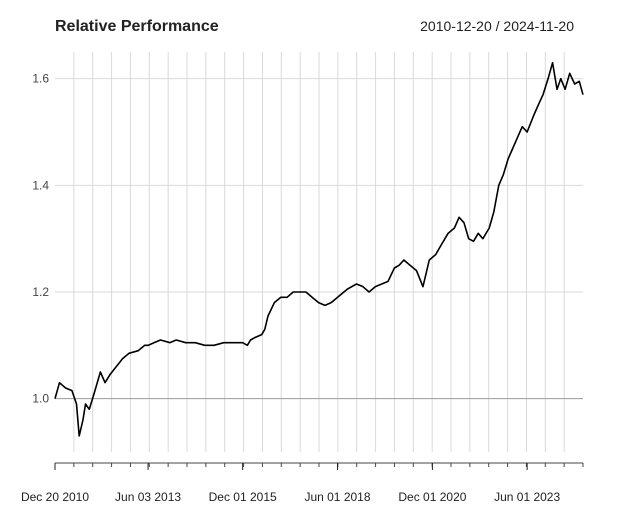  Describe the element at coordinates (243, 497) in the screenshot. I see `x-tick-label: Dec 01 2015` at that location.